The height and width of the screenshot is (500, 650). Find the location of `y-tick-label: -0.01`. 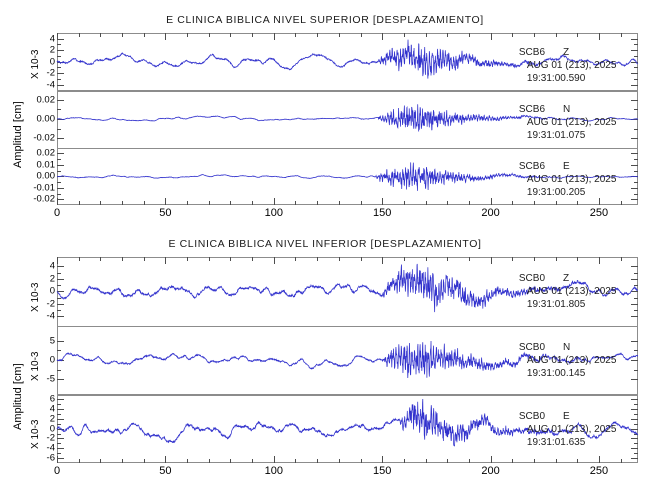

y-tick-label: -0.01 is located at coordinates (44, 188).